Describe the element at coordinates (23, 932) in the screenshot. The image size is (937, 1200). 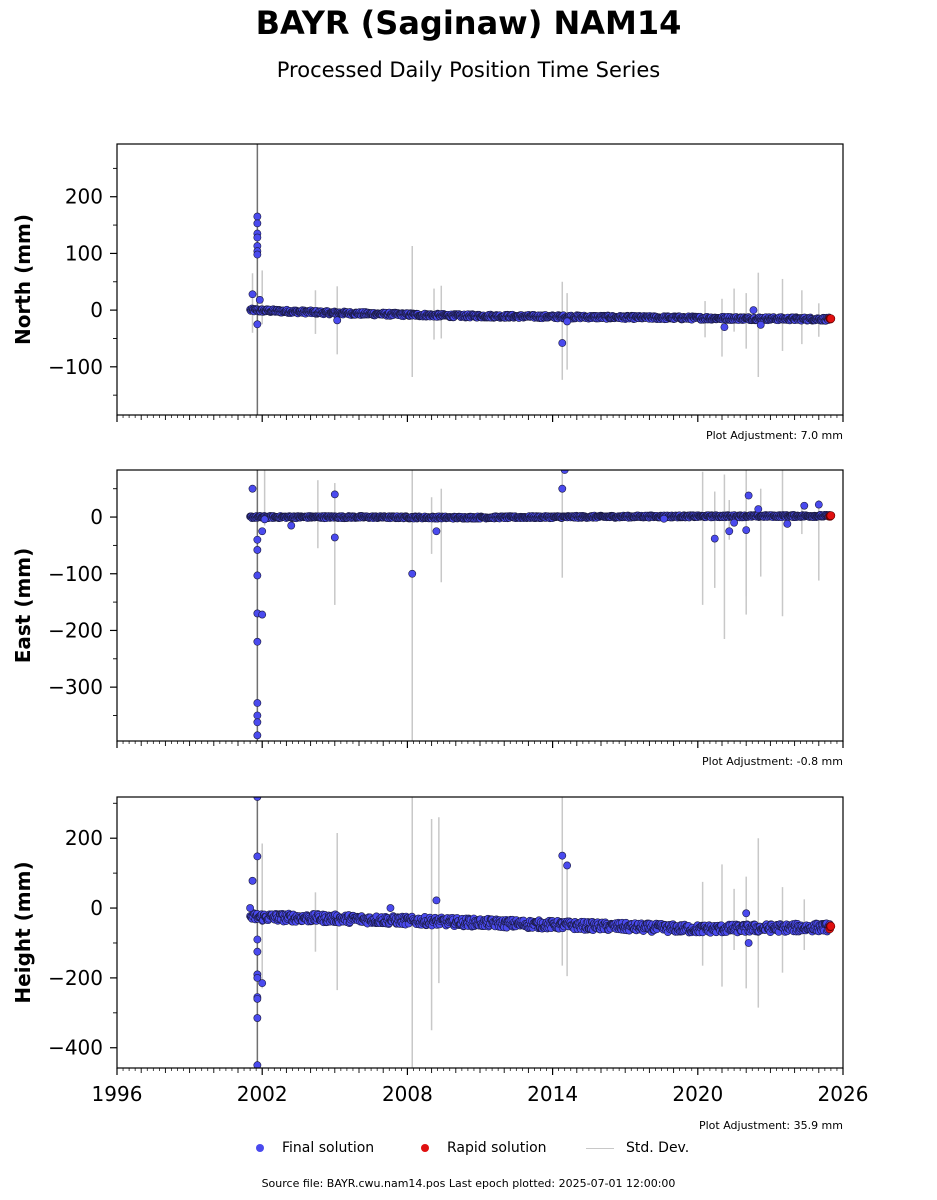
I see `y-axis-label: Height (mm)` at that location.